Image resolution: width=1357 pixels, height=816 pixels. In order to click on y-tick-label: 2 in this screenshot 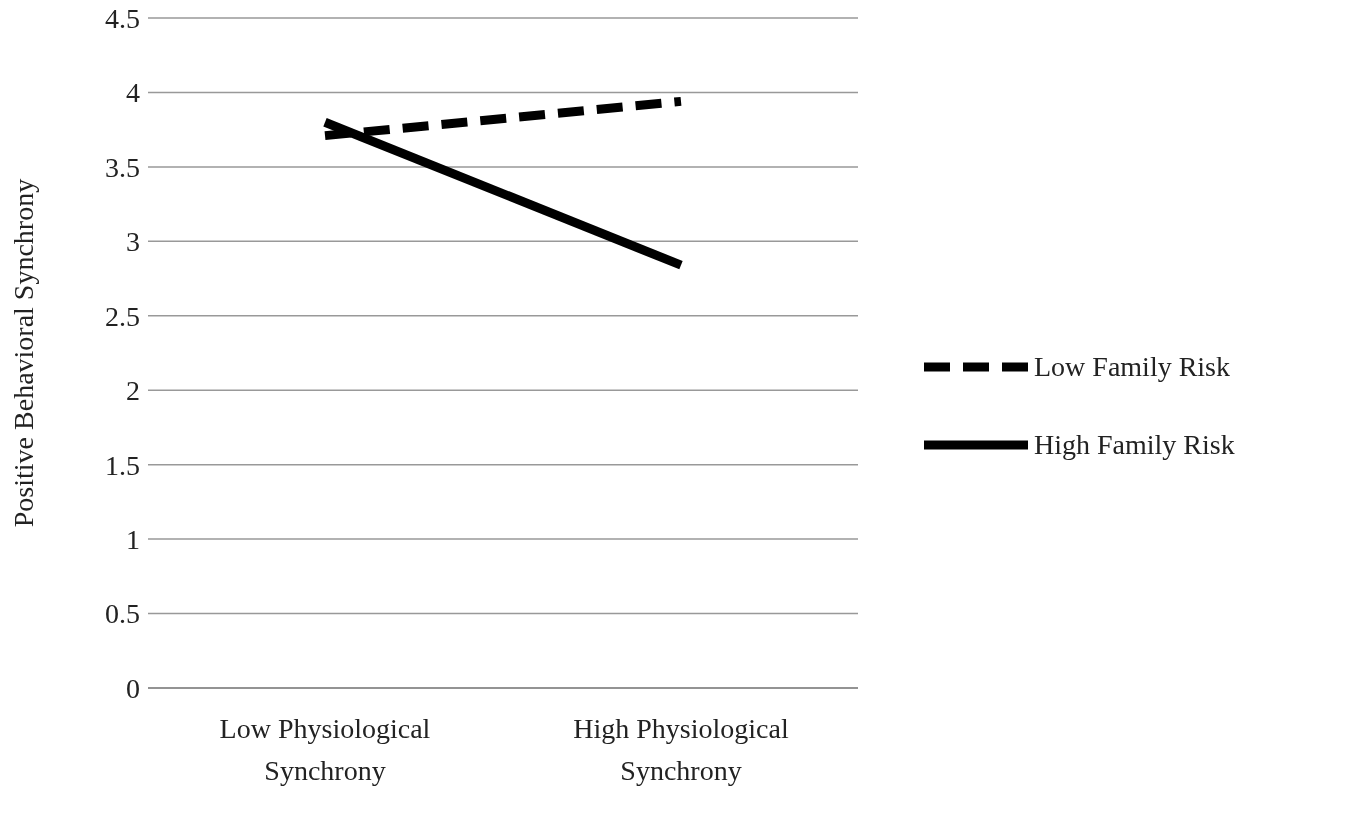, I will do `click(133, 391)`.